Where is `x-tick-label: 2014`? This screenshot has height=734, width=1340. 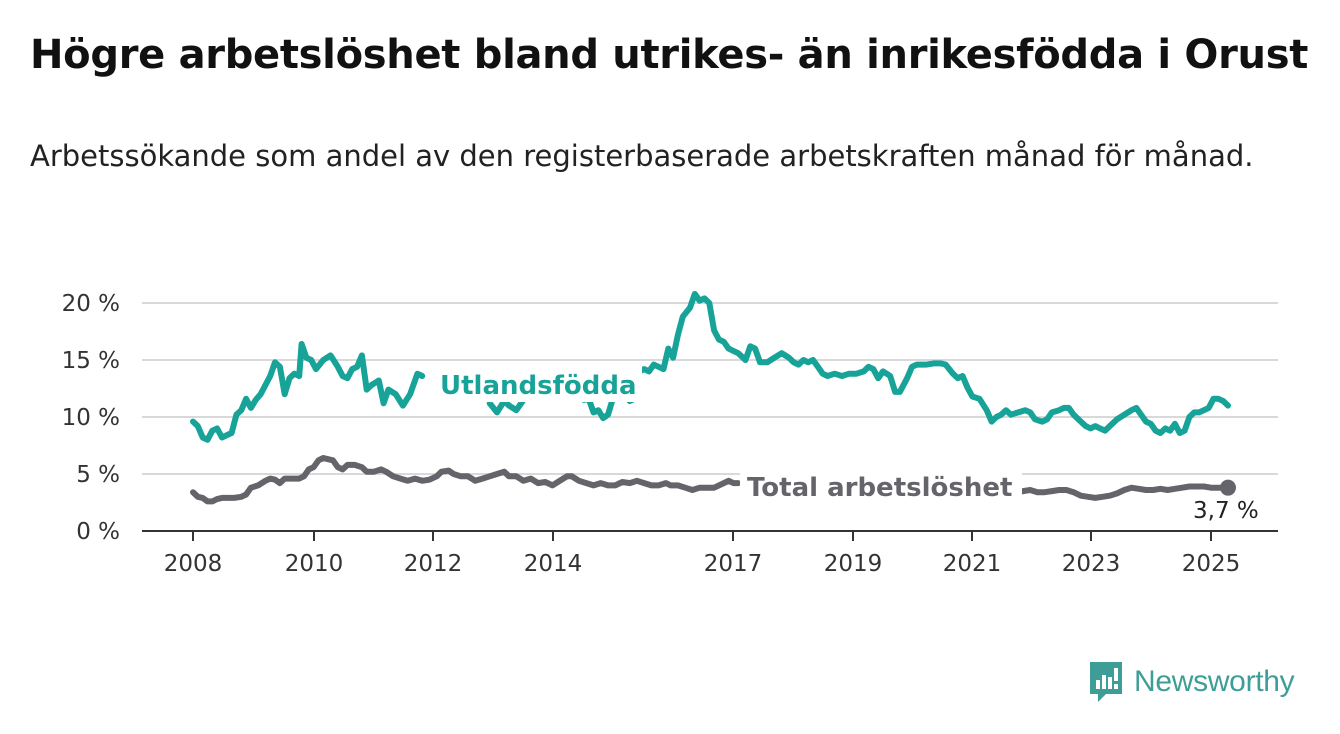 x-tick-label: 2014 is located at coordinates (553, 564).